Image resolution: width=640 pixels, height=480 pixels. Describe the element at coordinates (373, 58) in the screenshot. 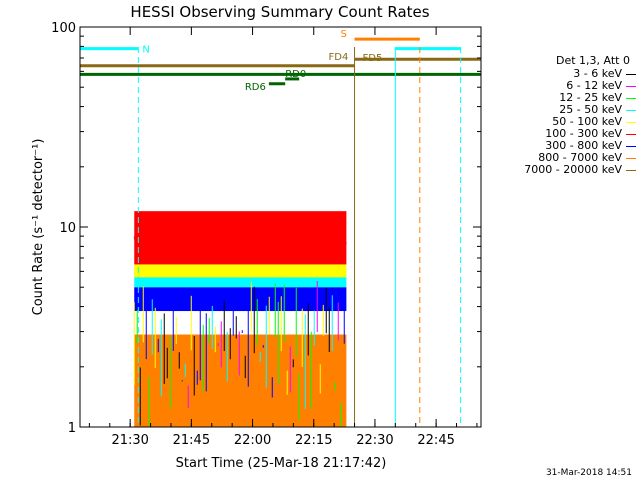

I see `flag-label-fd5: FD5` at that location.